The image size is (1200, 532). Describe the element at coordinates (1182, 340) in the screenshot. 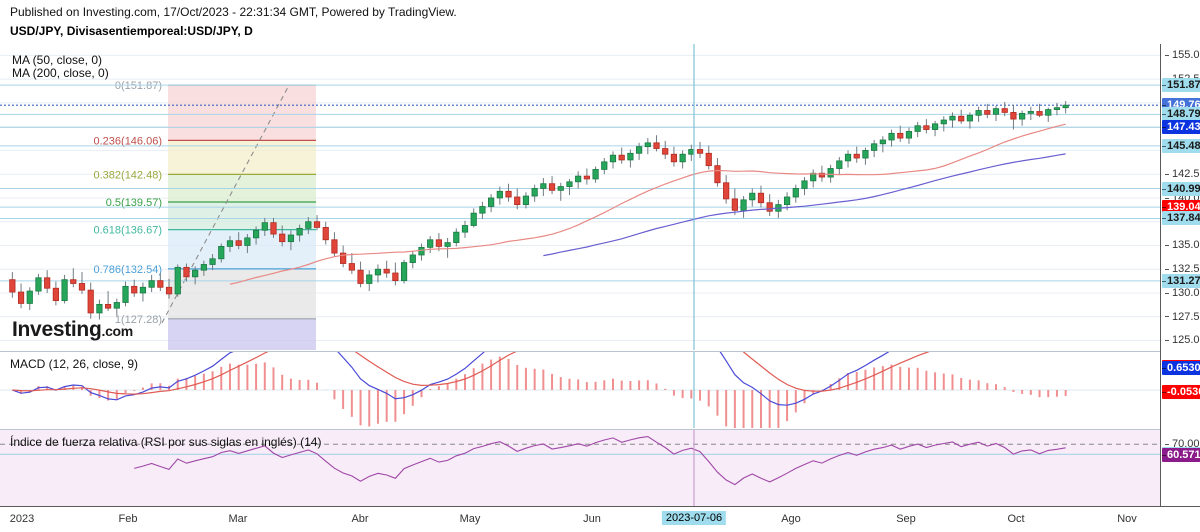

I see `price-axis-tick: 125.00` at that location.